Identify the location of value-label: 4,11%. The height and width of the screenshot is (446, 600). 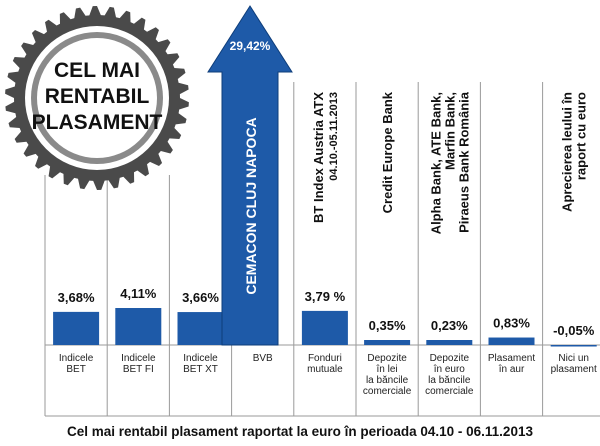
(138, 293).